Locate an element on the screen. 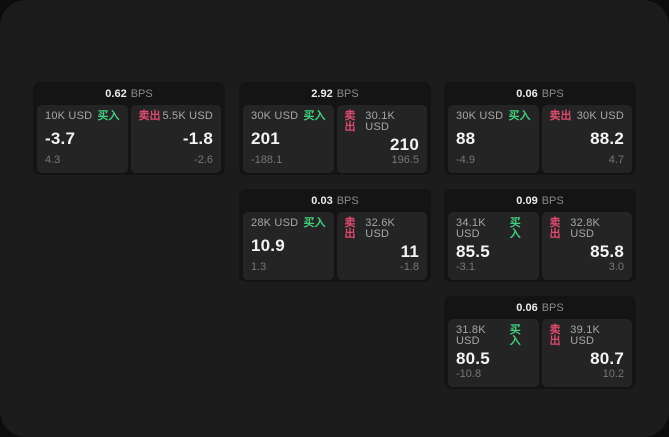 This screenshot has width=669, height=437. sell-tile-header: 卖出 5.5K USD is located at coordinates (176, 116).